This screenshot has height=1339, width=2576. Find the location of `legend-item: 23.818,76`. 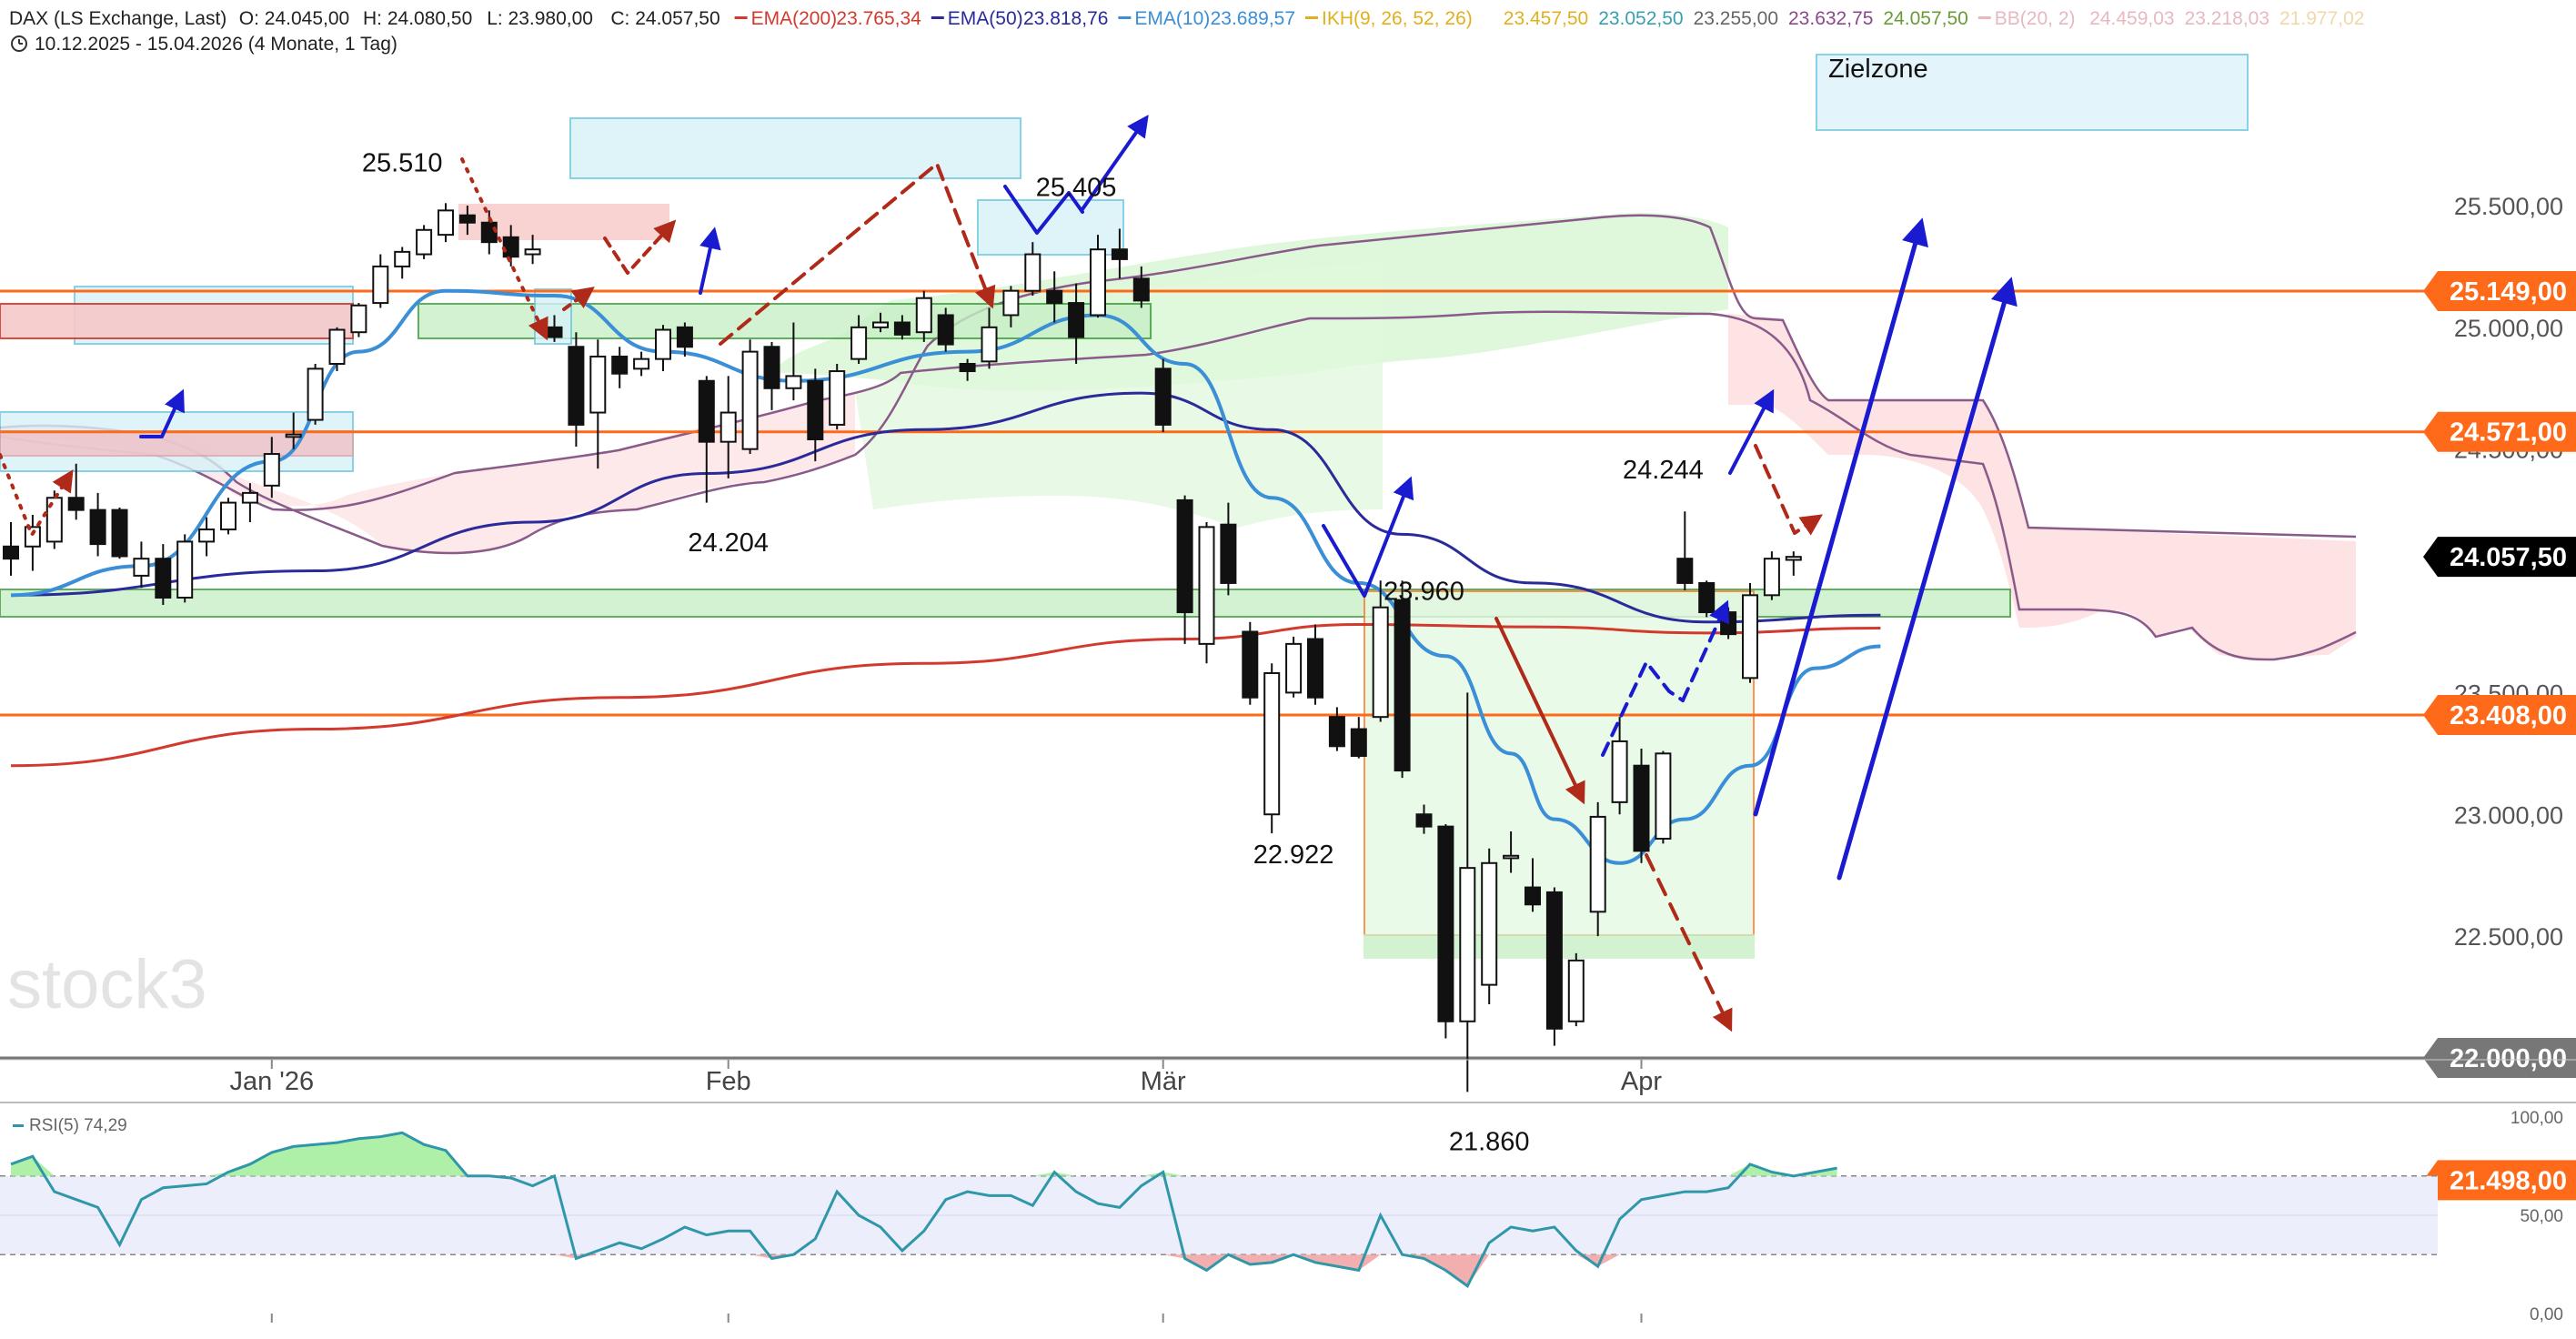

legend-item: 23.818,76 is located at coordinates (1065, 19).